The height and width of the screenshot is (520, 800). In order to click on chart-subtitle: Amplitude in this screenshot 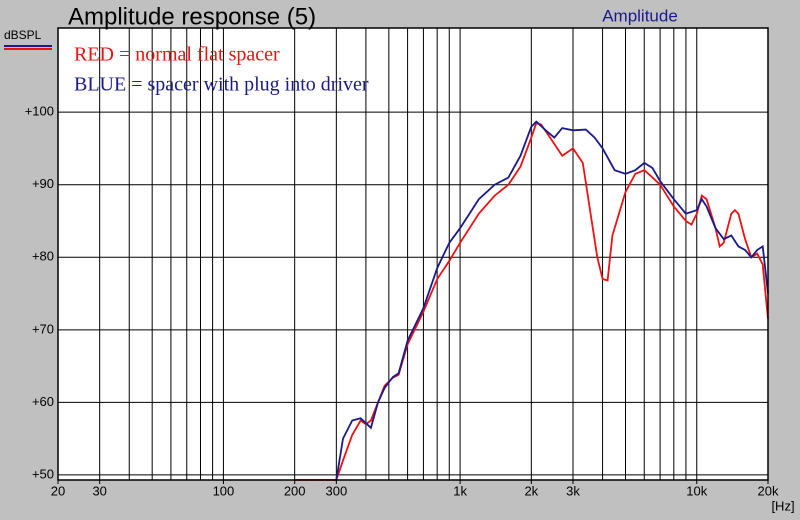, I will do `click(640, 15)`.